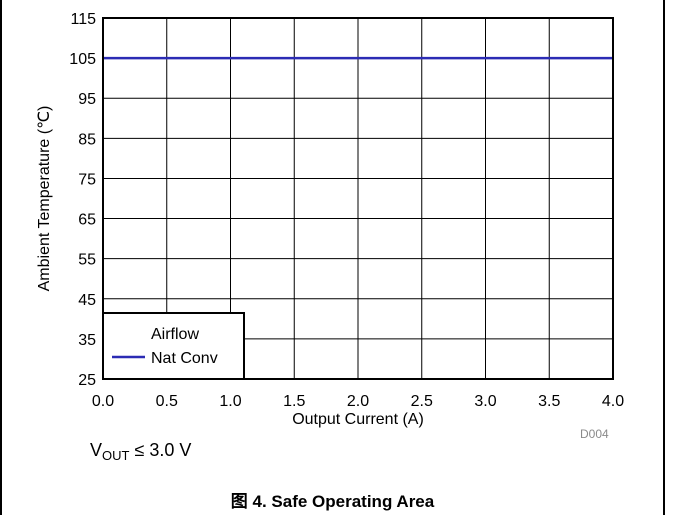  Describe the element at coordinates (83, 19) in the screenshot. I see `y-tick-label-9: 115` at that location.